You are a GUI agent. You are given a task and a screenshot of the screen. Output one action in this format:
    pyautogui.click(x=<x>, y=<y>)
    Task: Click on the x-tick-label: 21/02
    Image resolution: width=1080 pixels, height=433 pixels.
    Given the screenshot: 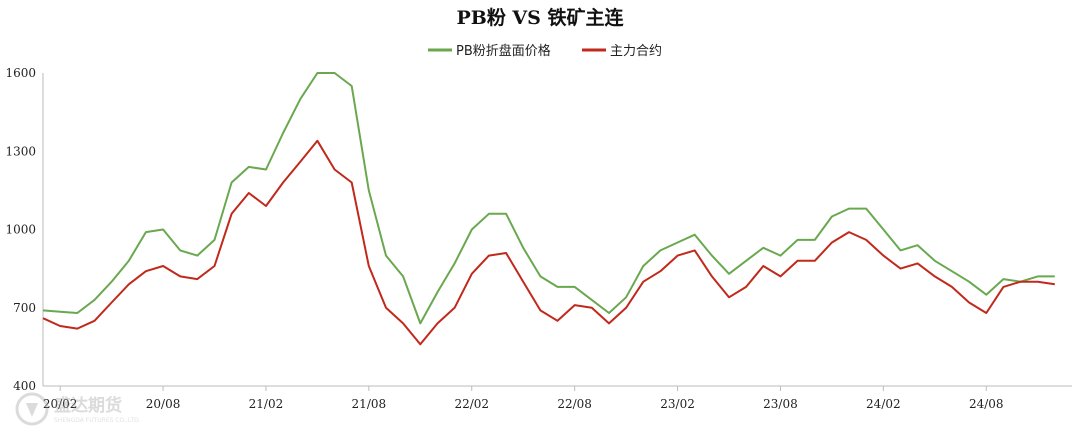 What is the action you would take?
    pyautogui.click(x=266, y=404)
    